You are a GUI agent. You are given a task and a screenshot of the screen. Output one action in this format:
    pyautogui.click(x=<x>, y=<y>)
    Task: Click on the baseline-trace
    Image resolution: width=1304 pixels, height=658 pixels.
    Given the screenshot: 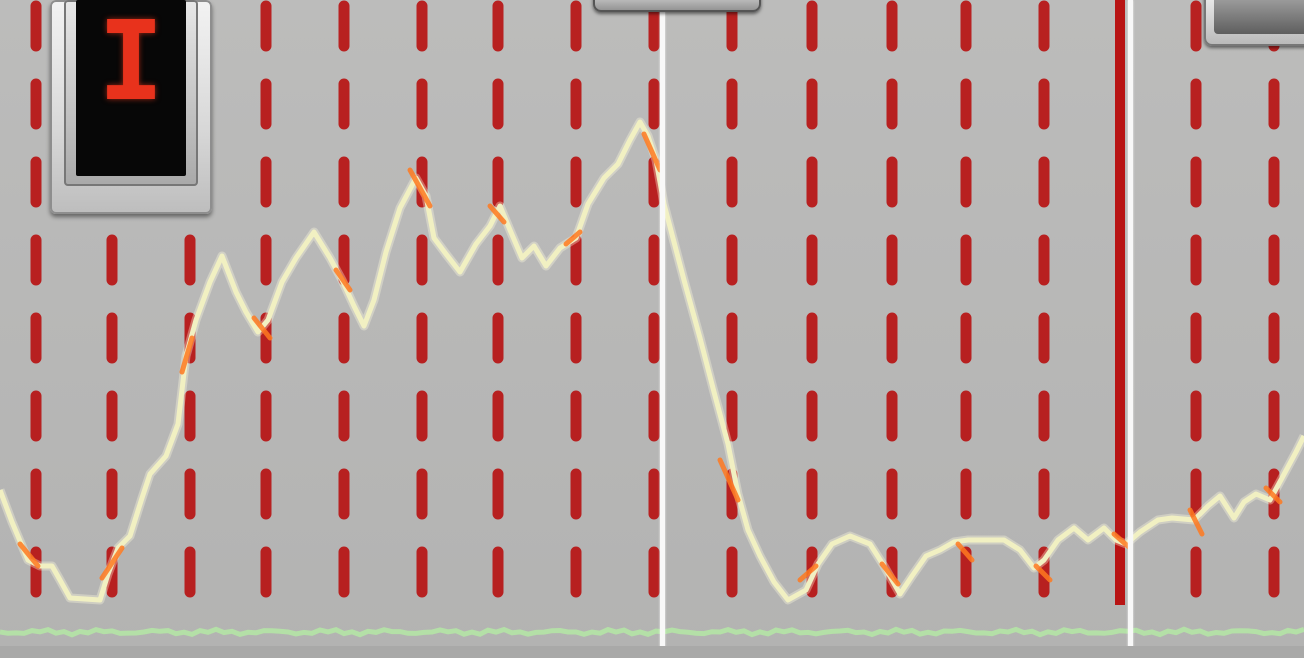 What is the action you would take?
    pyautogui.click(x=652, y=632)
    